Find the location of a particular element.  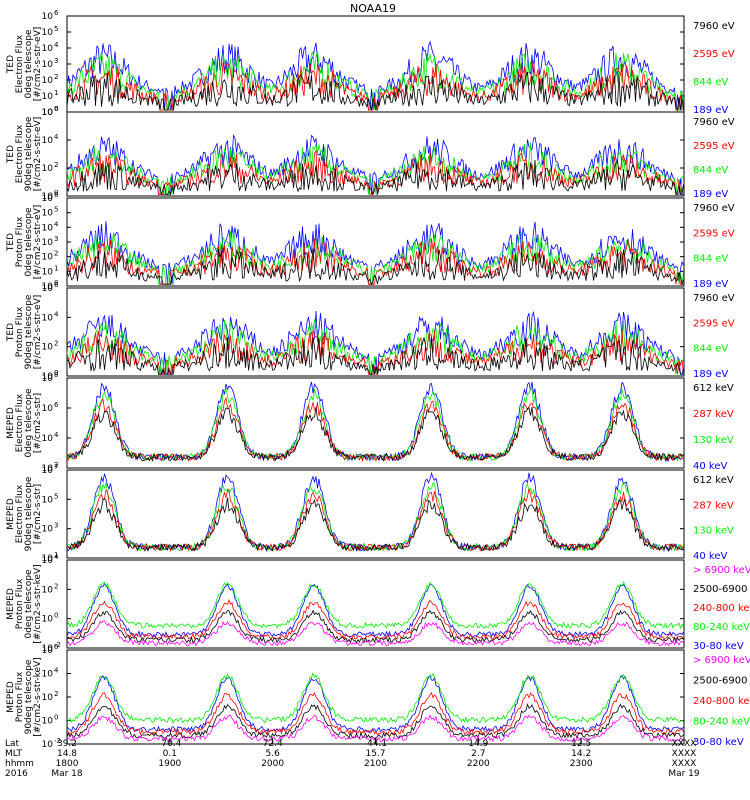

legend-label: 240-800 keV is located at coordinates (721, 608).